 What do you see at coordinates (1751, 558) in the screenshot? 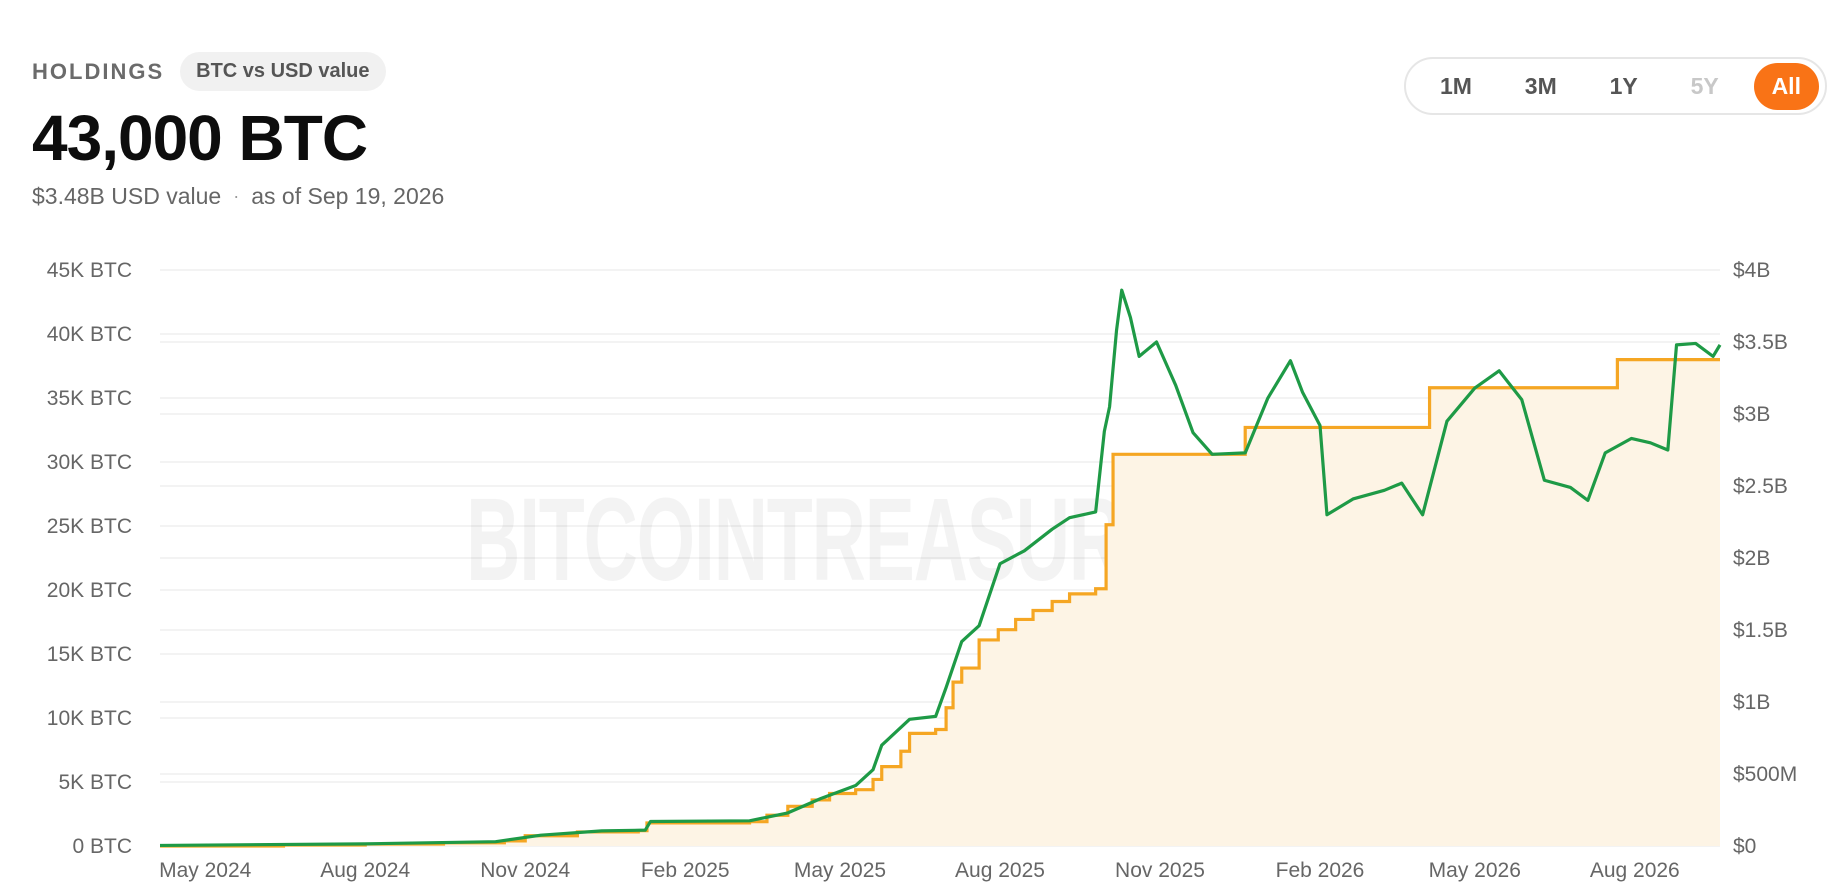
I see `right-axis-tick-label: $2B` at bounding box center [1751, 558].